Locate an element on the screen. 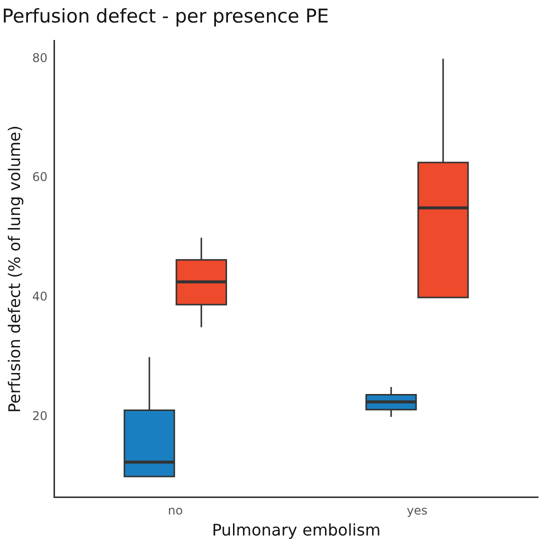  y-axis-title: Perfusion defect (% of lung volume) is located at coordinates (14, 269).